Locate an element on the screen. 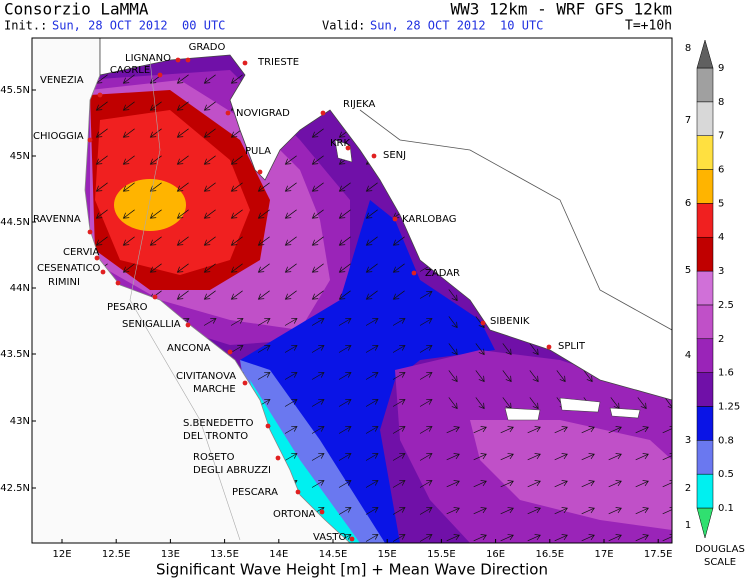 The width and height of the screenshot is (751, 584). colorbar-label: 8 is located at coordinates (721, 102).